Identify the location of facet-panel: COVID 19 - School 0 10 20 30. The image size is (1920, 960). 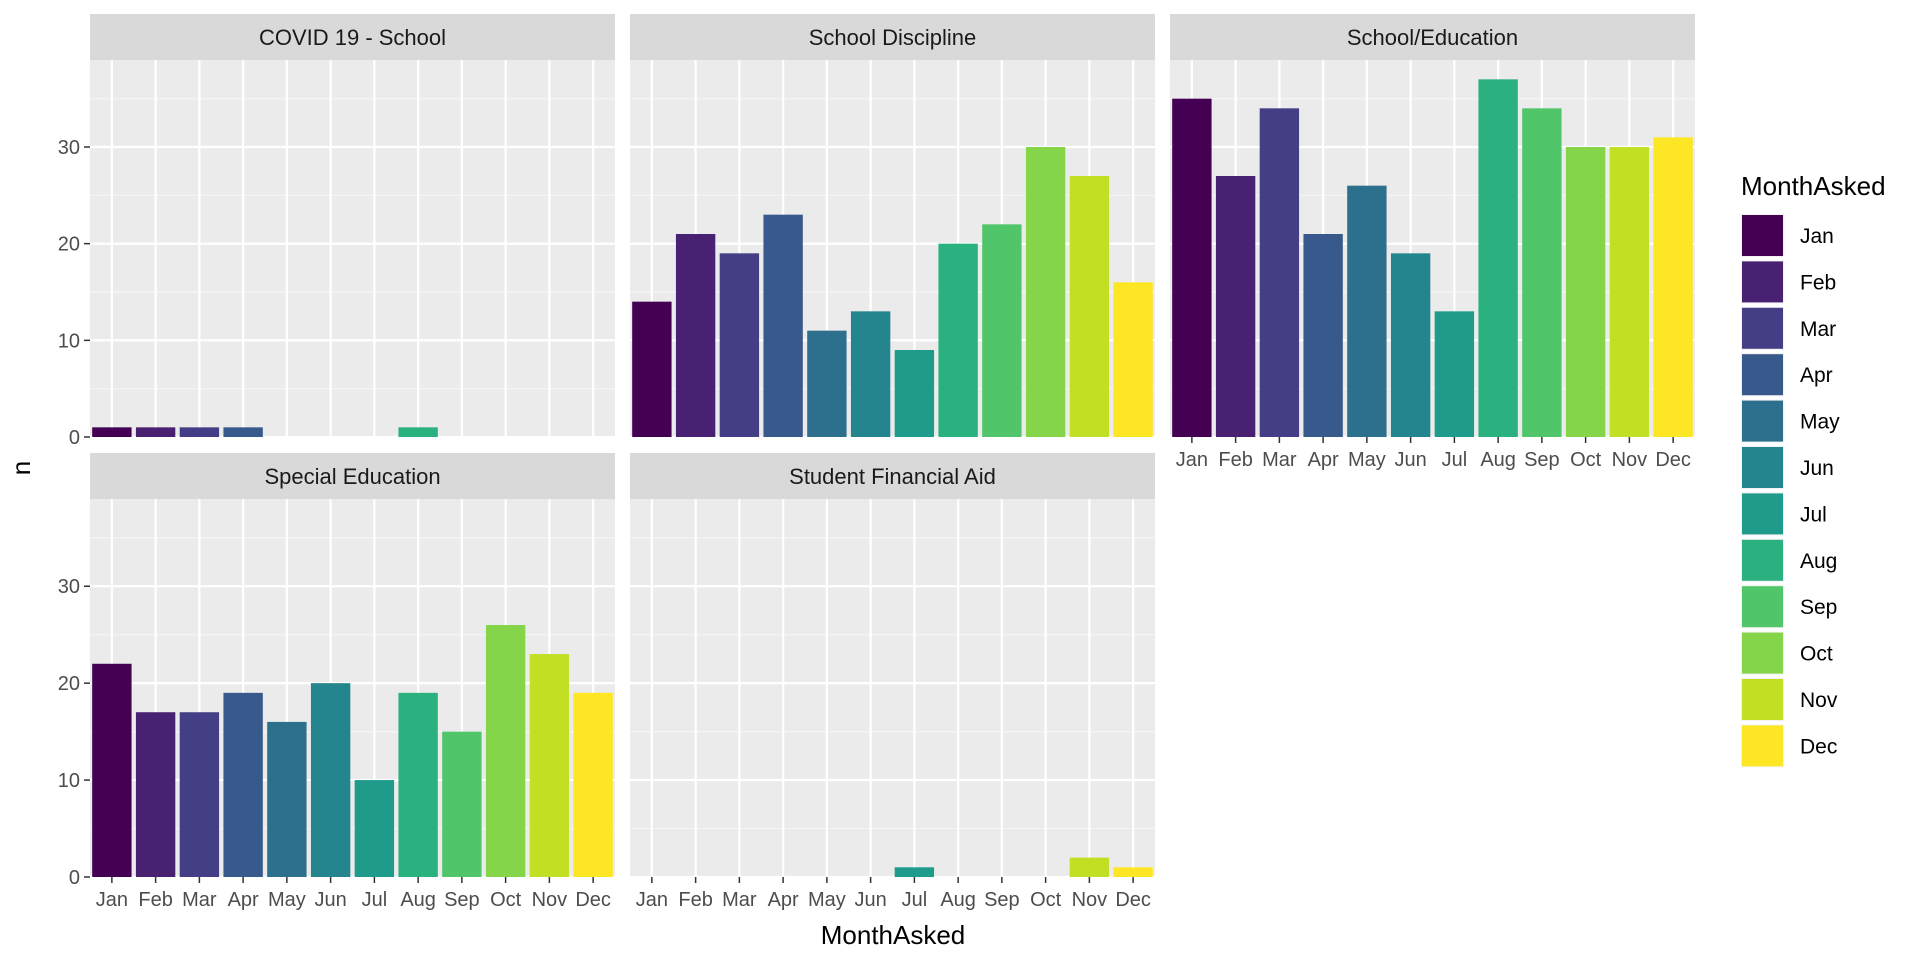
(336, 231).